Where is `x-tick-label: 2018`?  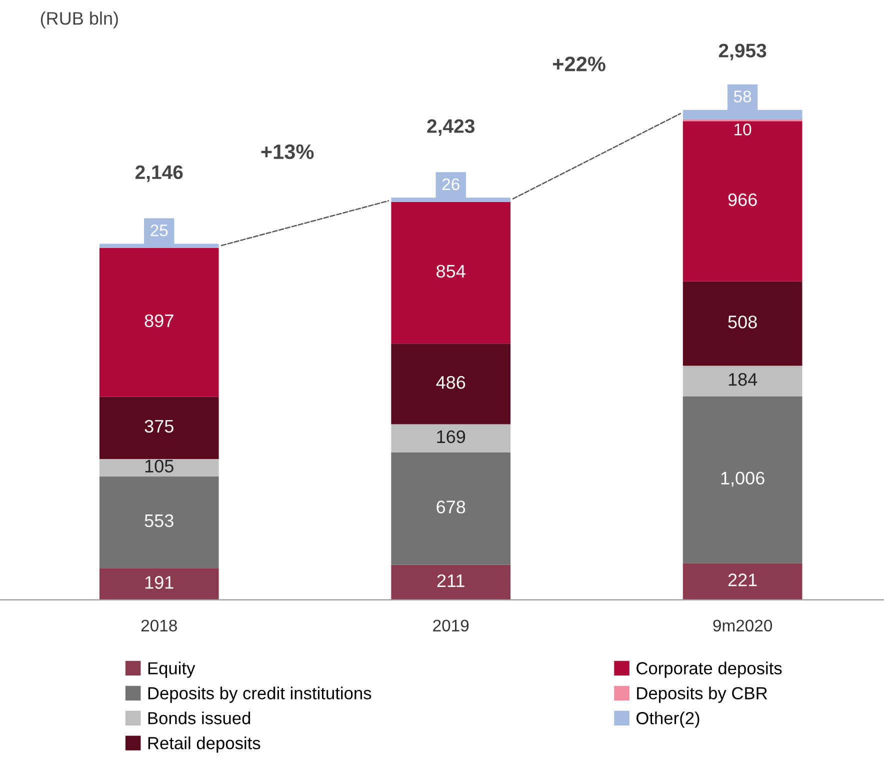 x-tick-label: 2018 is located at coordinates (159, 626).